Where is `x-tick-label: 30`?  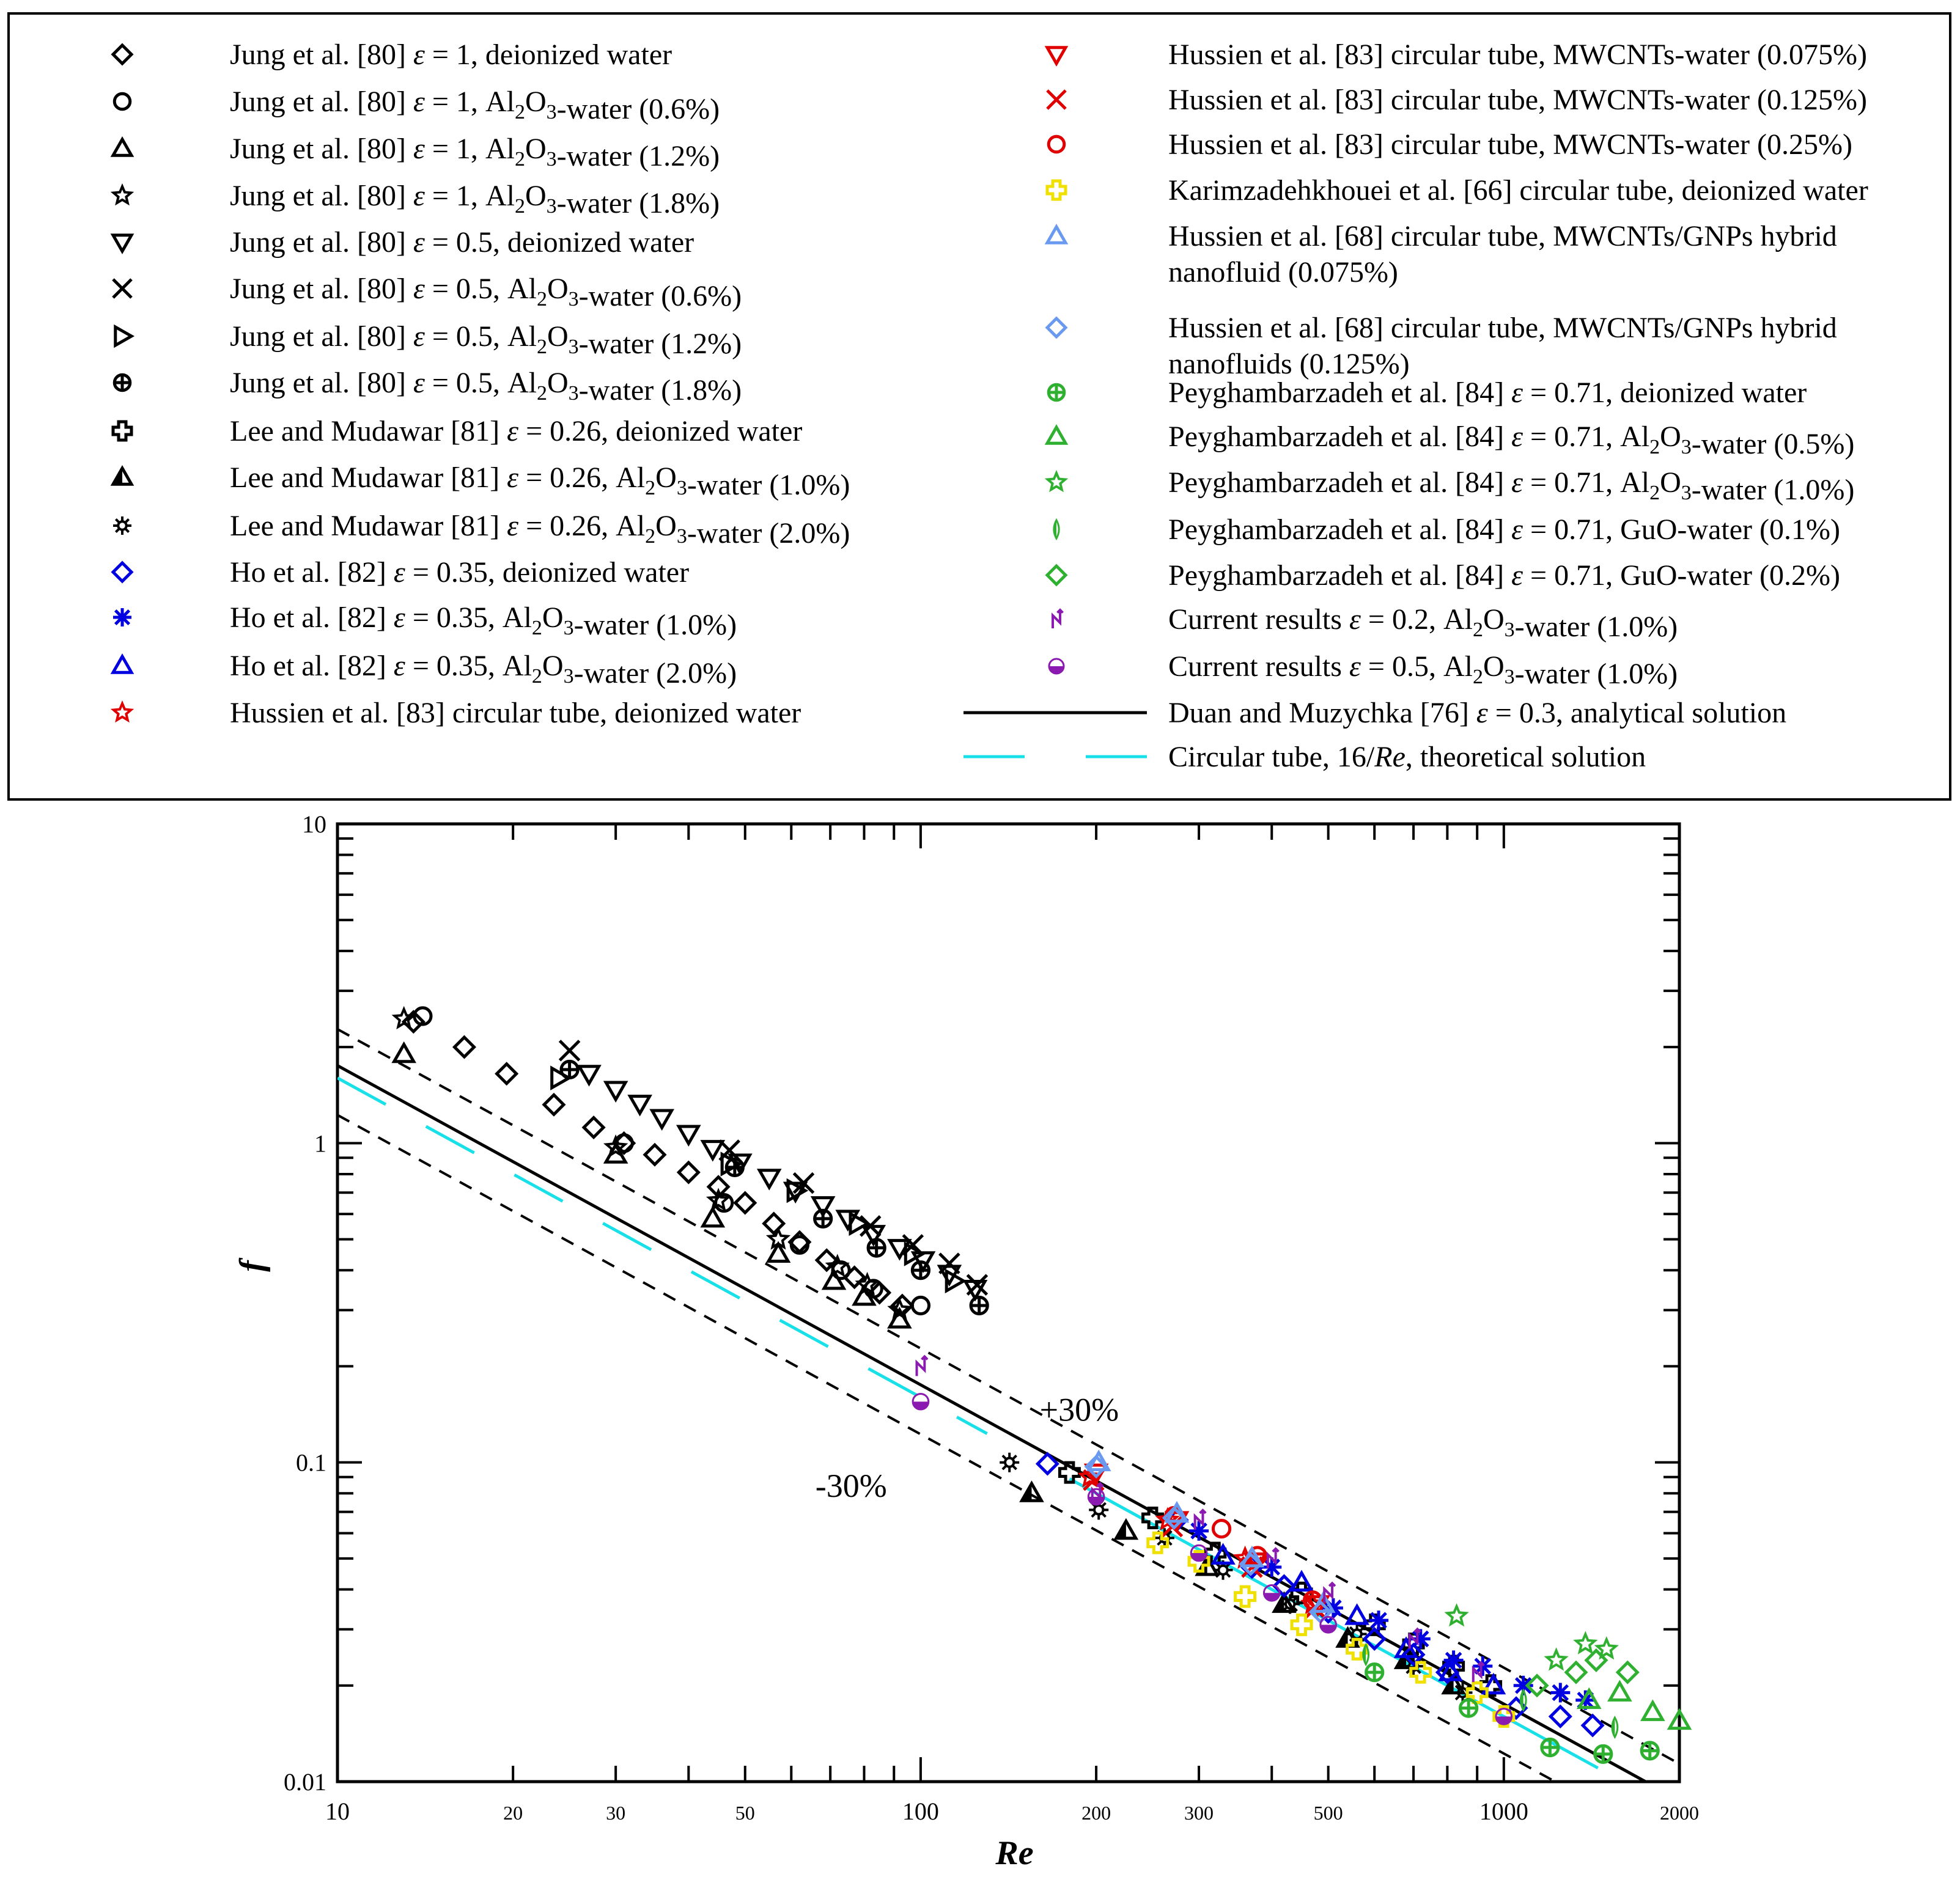
x-tick-label: 30 is located at coordinates (615, 1813).